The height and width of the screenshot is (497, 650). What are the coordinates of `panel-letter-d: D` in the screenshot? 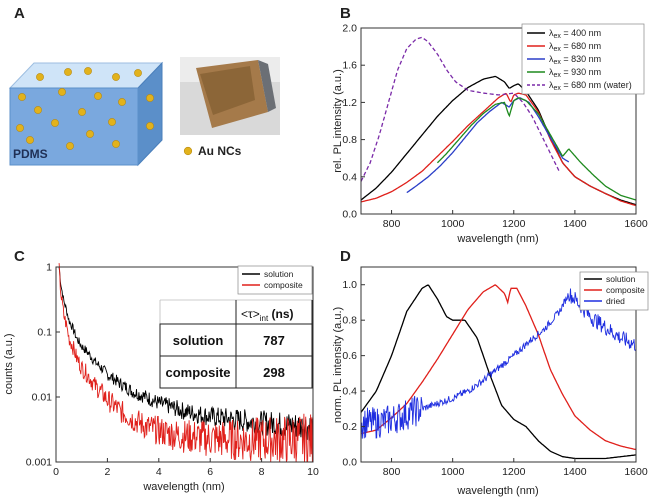 It's located at (345, 256).